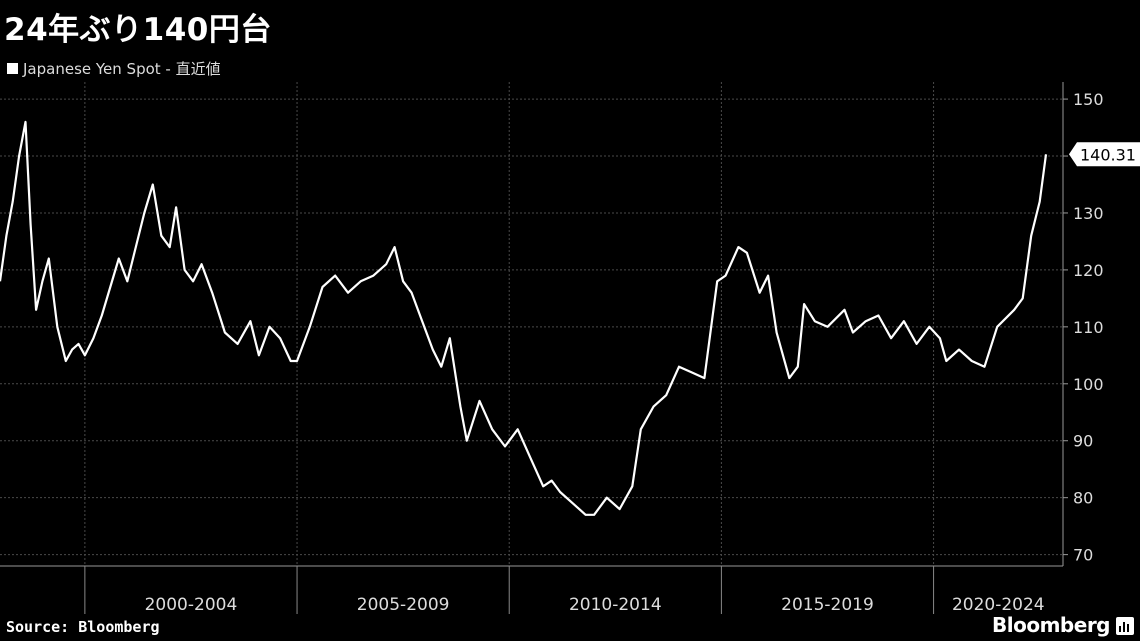 This screenshot has height=641, width=1140. I want to click on y-tick-label: 150, so click(1088, 99).